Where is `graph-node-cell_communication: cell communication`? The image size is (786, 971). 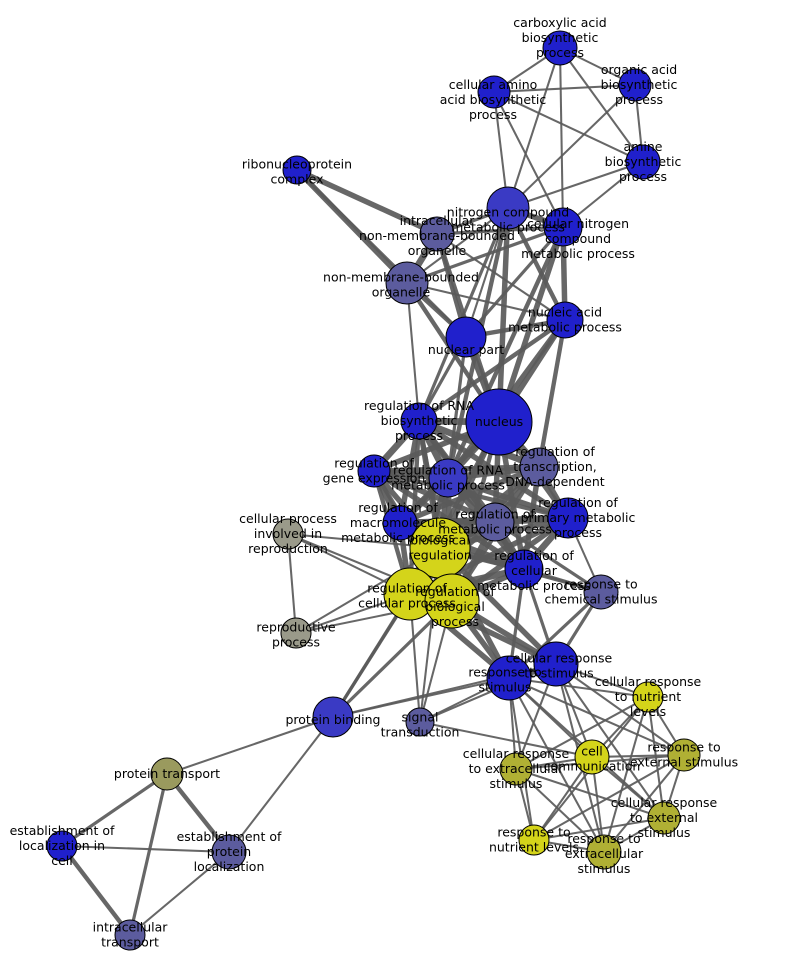
graph-node-cell_communication: cell communication is located at coordinates (592, 757).